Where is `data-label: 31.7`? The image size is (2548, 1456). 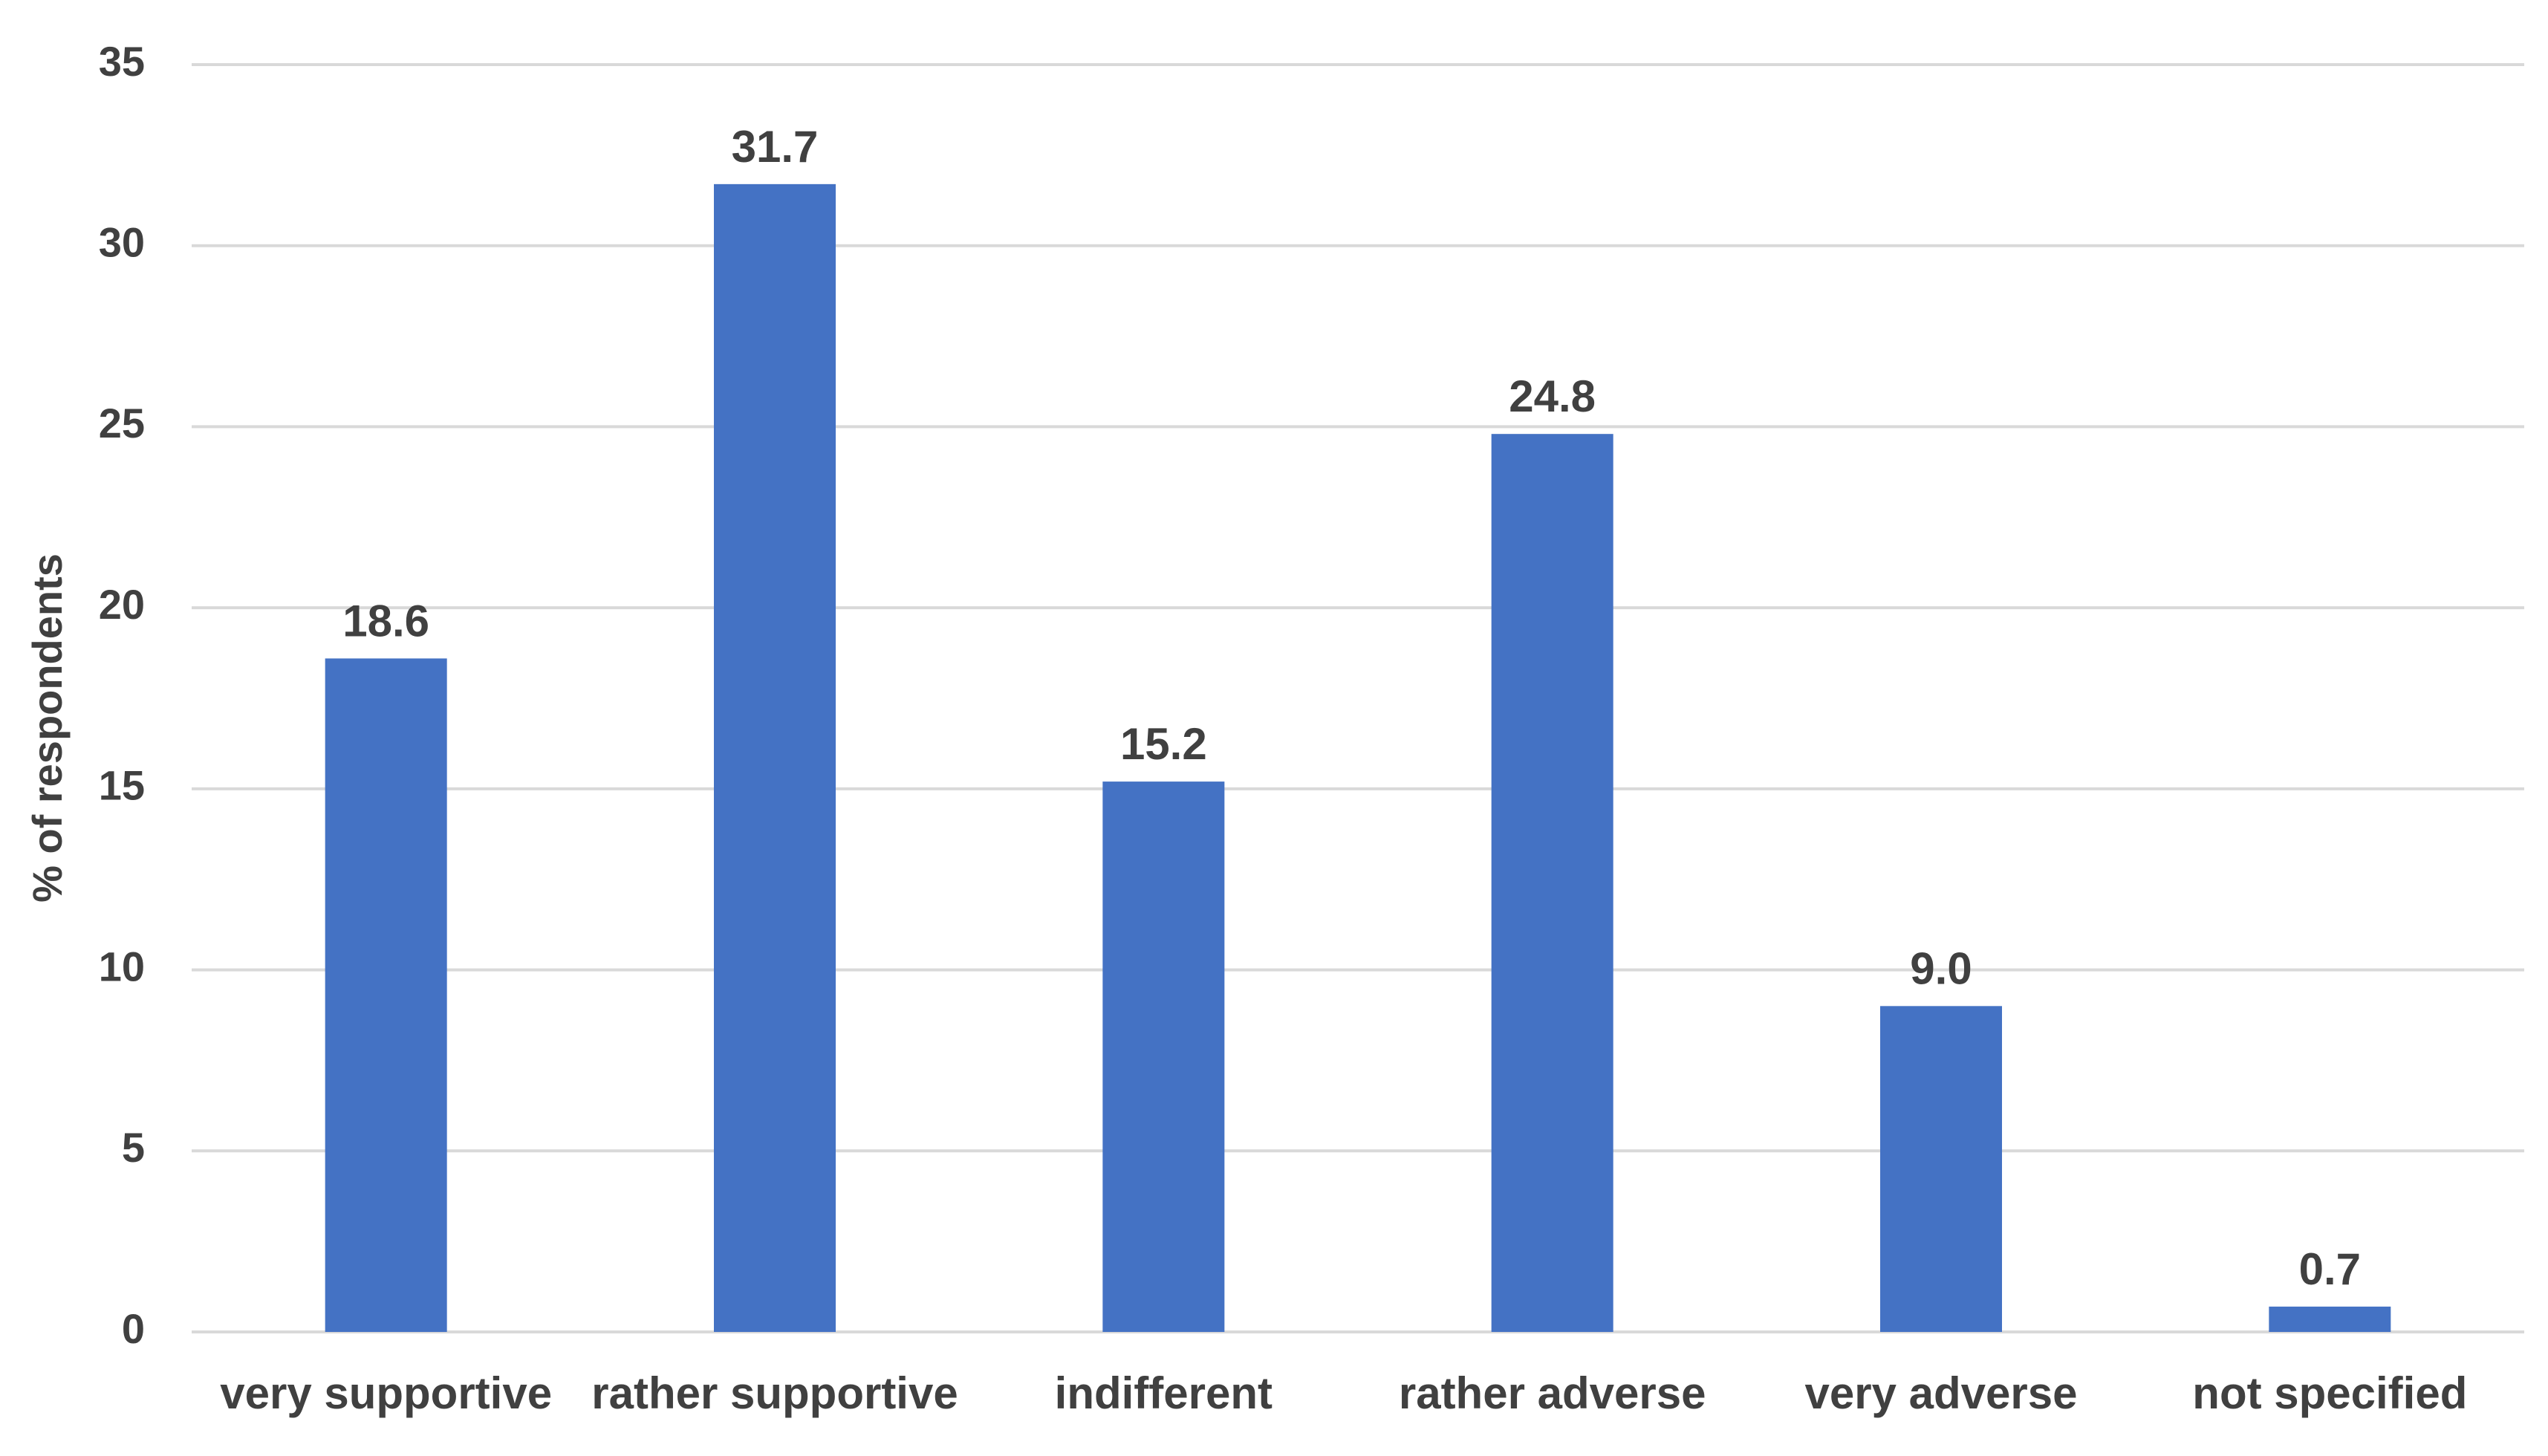 data-label: 31.7 is located at coordinates (776, 147).